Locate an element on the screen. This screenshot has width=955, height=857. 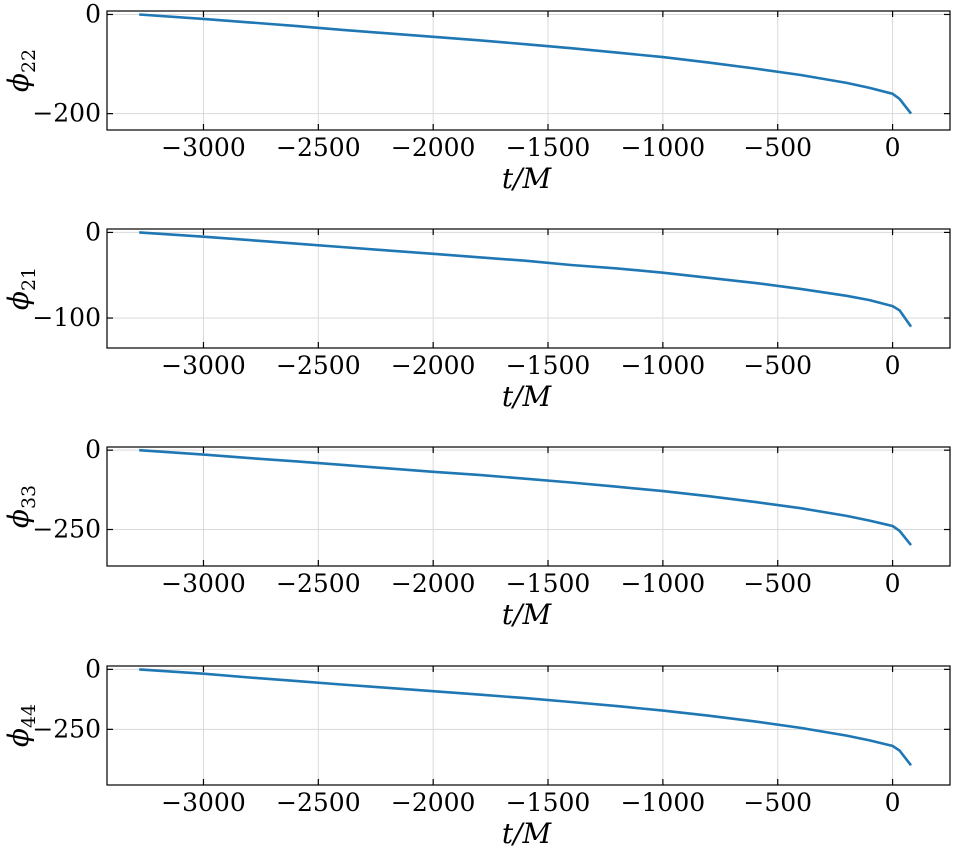
y-axis-label: ϕ21 is located at coordinates (21, 288).